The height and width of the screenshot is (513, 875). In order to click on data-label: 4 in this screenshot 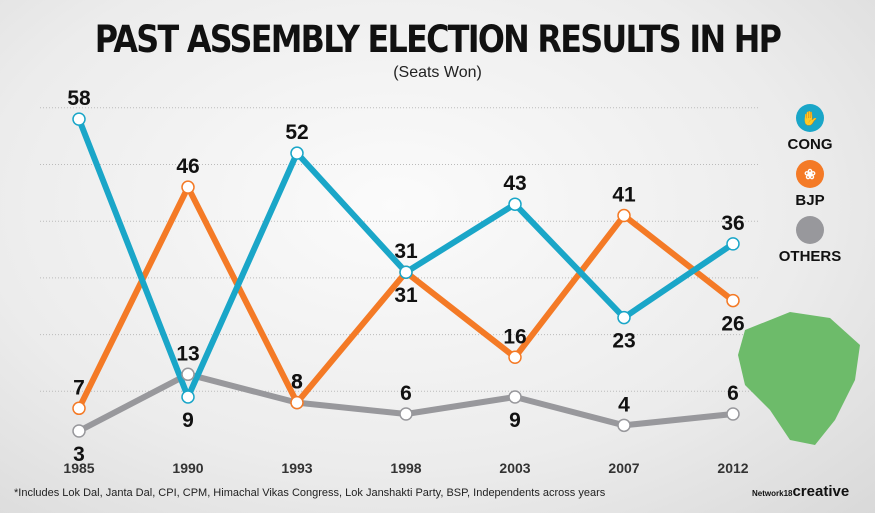, I will do `click(624, 404)`.